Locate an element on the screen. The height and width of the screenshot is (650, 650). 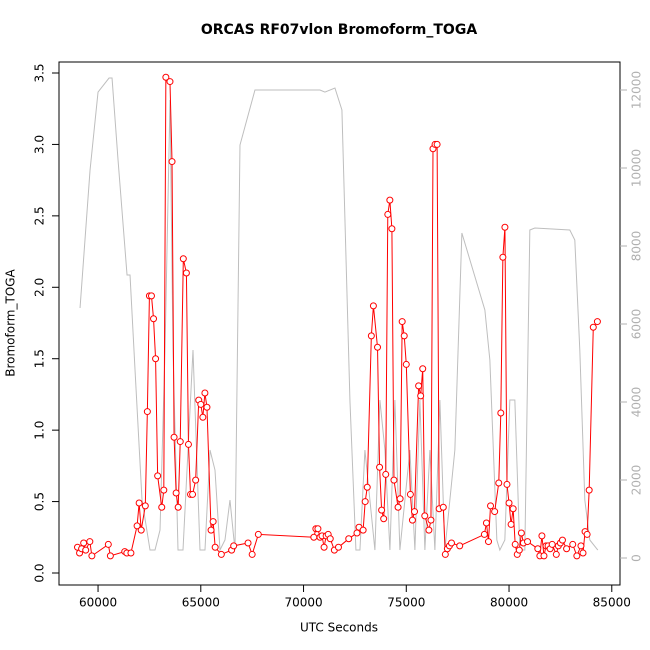
y-tick-label: 1.5 is located at coordinates (40, 358).